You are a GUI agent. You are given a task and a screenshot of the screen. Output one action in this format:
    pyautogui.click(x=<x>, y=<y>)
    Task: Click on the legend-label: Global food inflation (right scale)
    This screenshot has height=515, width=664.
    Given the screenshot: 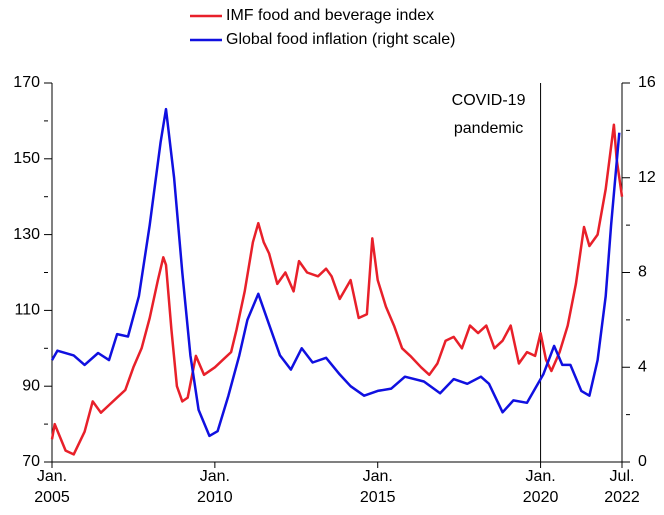 What is the action you would take?
    pyautogui.click(x=340, y=39)
    